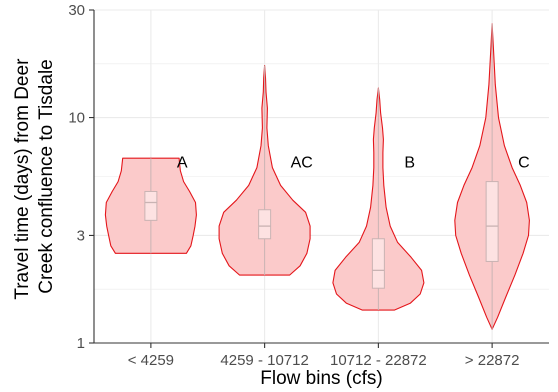 Image resolution: width=558 pixels, height=392 pixels. Describe the element at coordinates (524, 163) in the screenshot. I see `group-letter-4: C` at that location.